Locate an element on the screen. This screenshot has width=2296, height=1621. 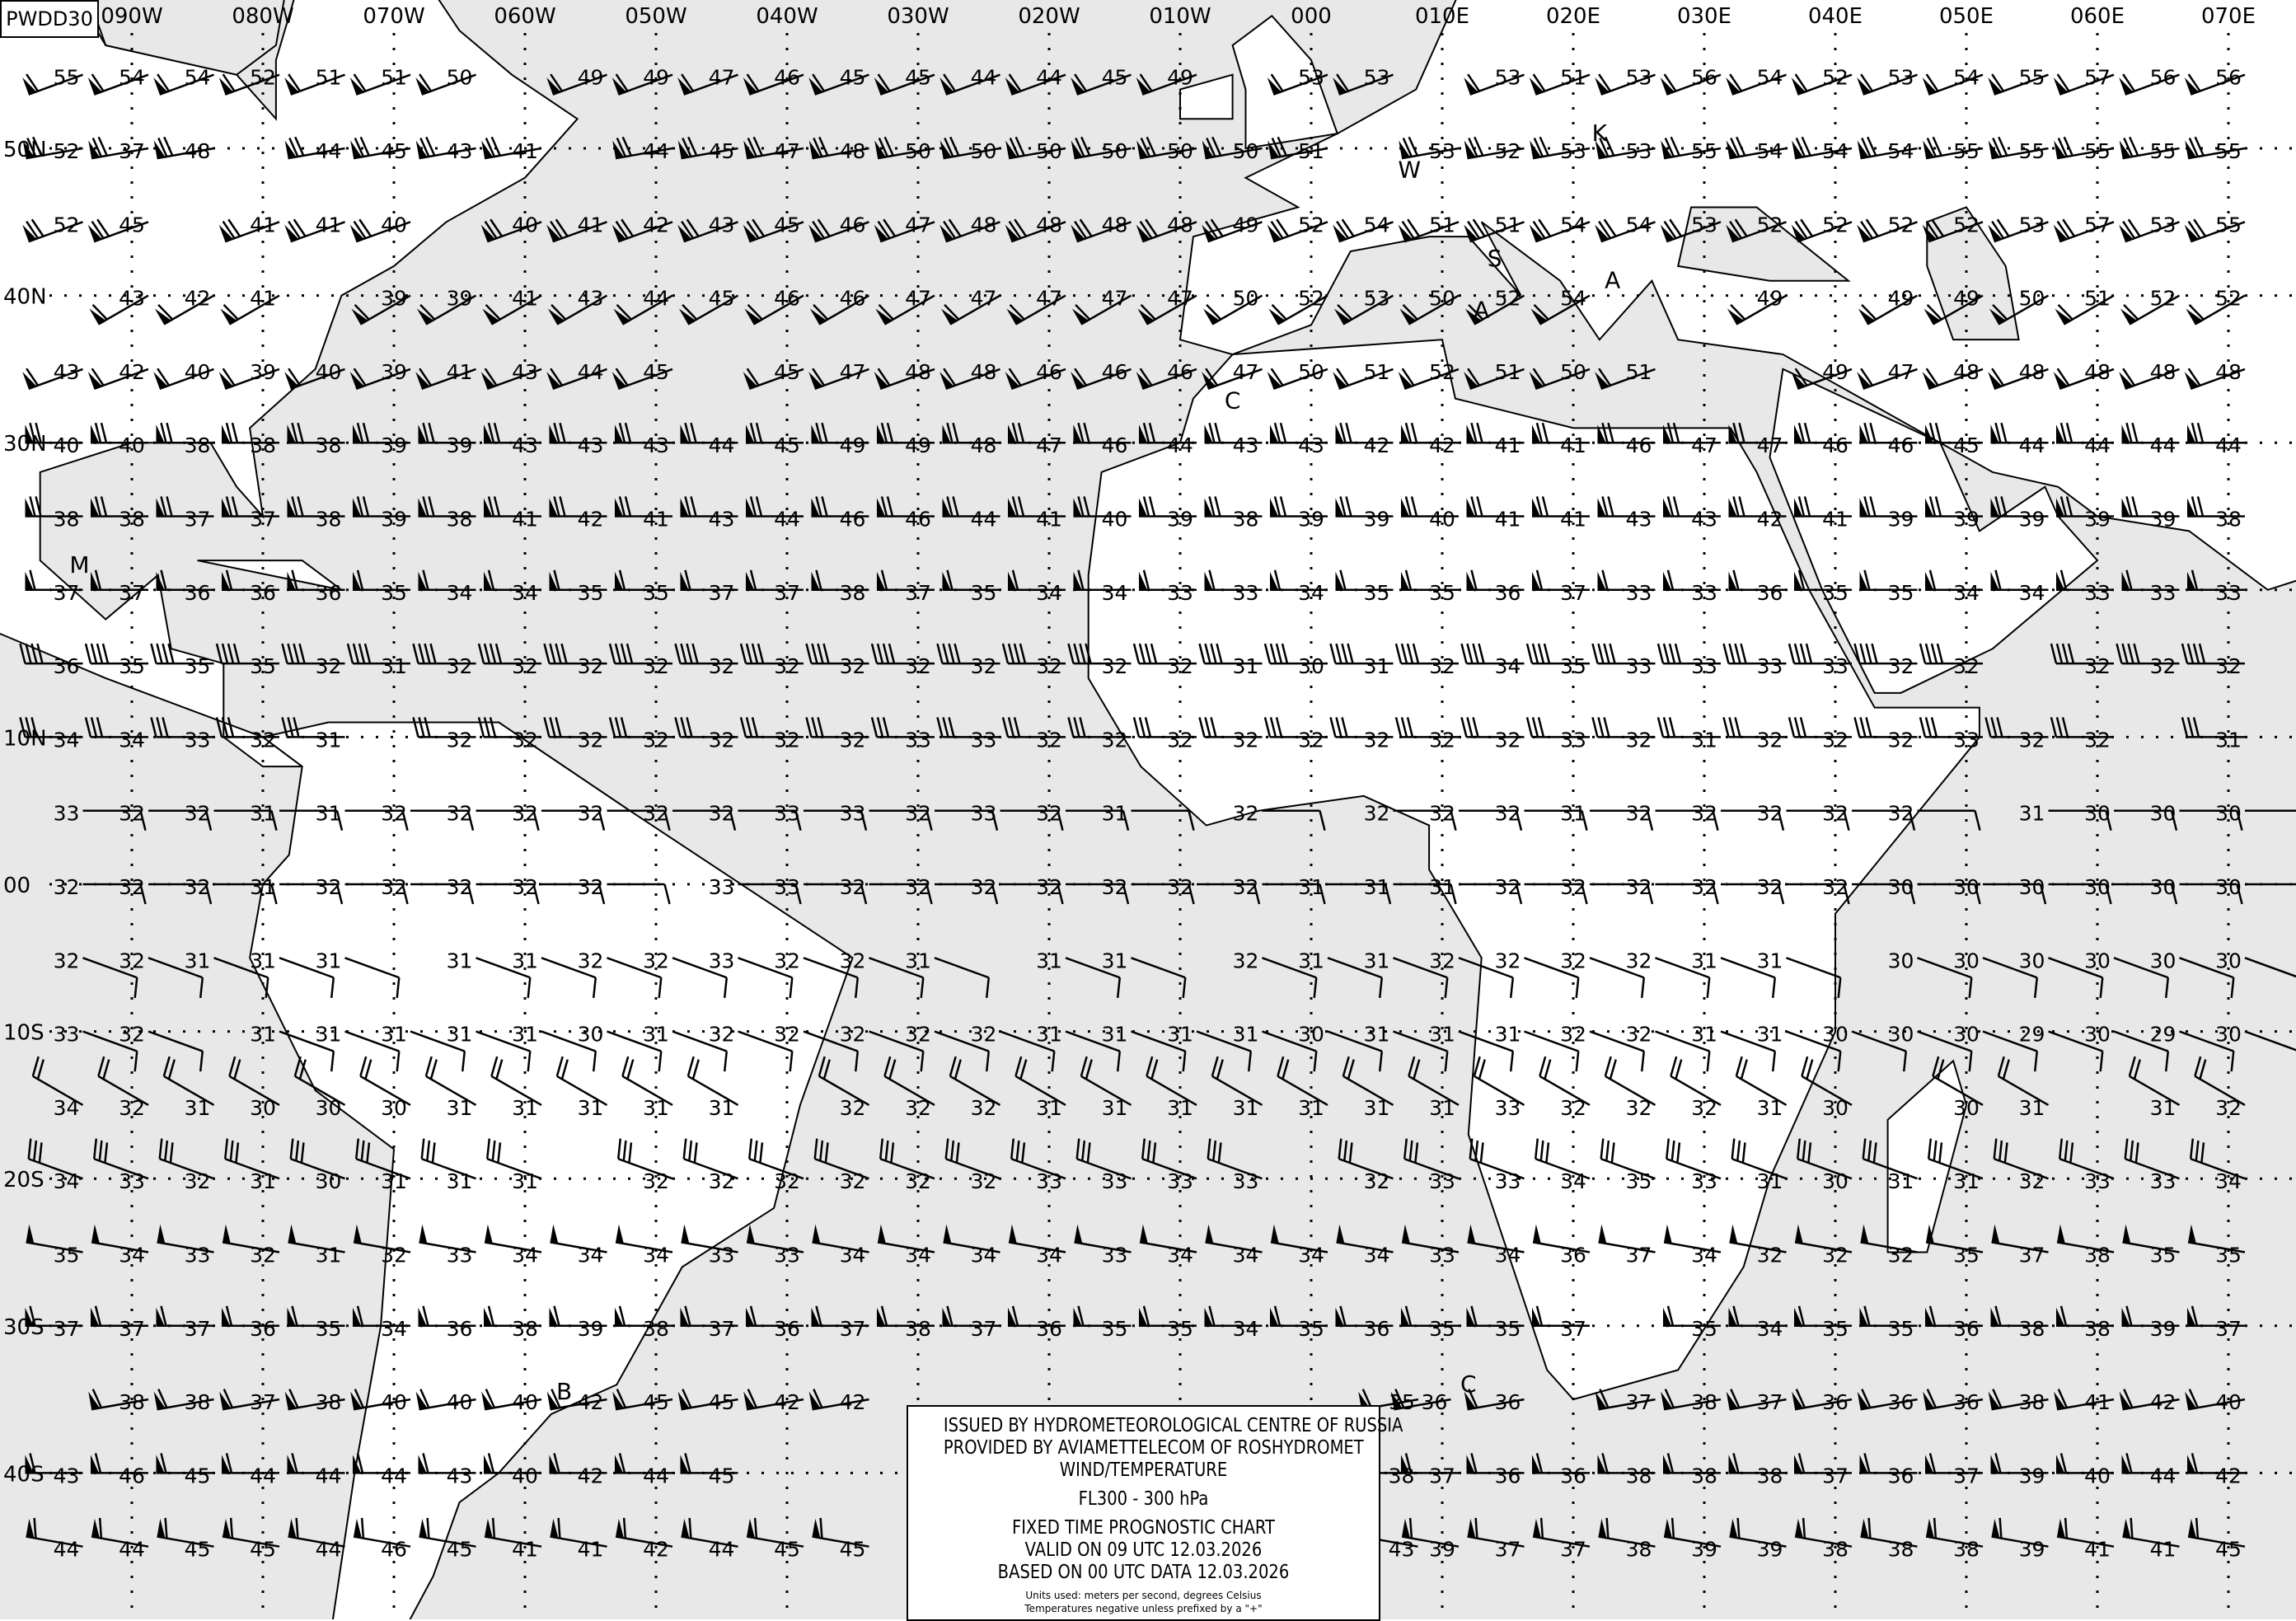
temperature-value: 29 is located at coordinates (2032, 1035).